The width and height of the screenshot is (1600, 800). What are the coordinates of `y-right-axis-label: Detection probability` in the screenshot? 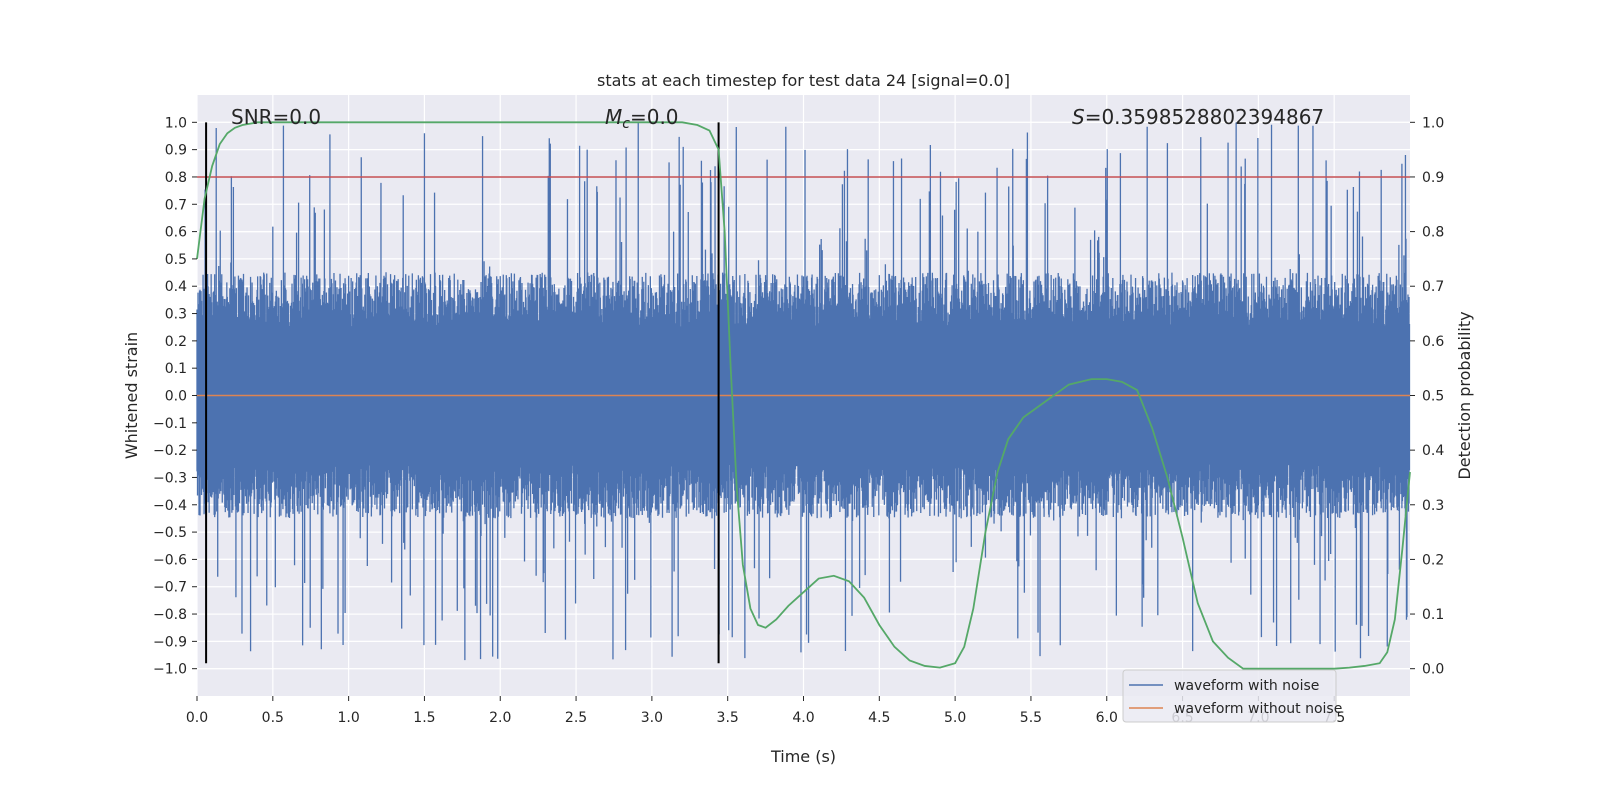 It's located at (1464, 395).